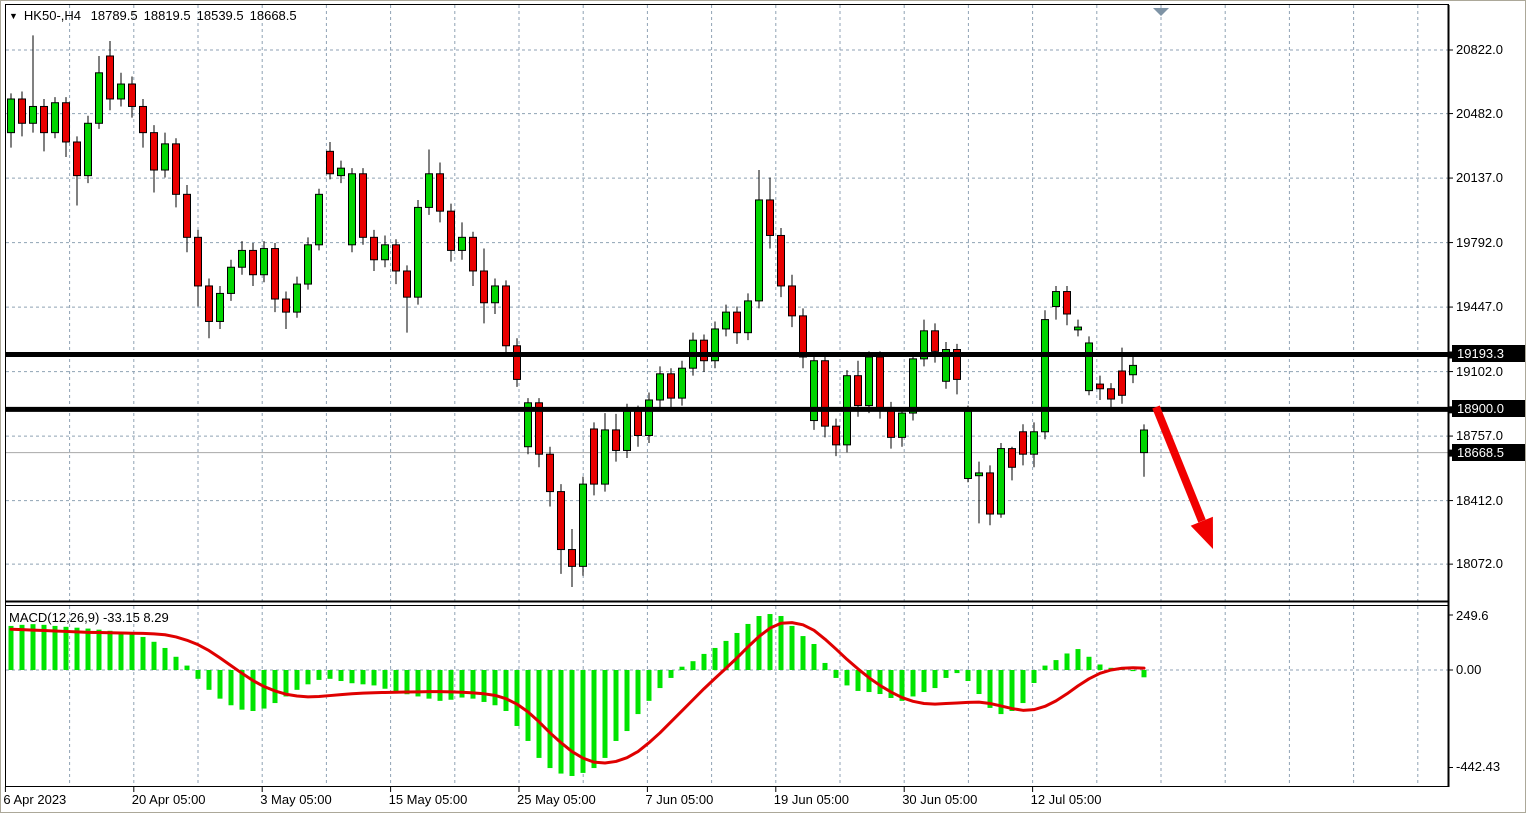 This screenshot has width=1526, height=813. Describe the element at coordinates (1479, 564) in the screenshot. I see `price-axis-label: 18072.0` at that location.